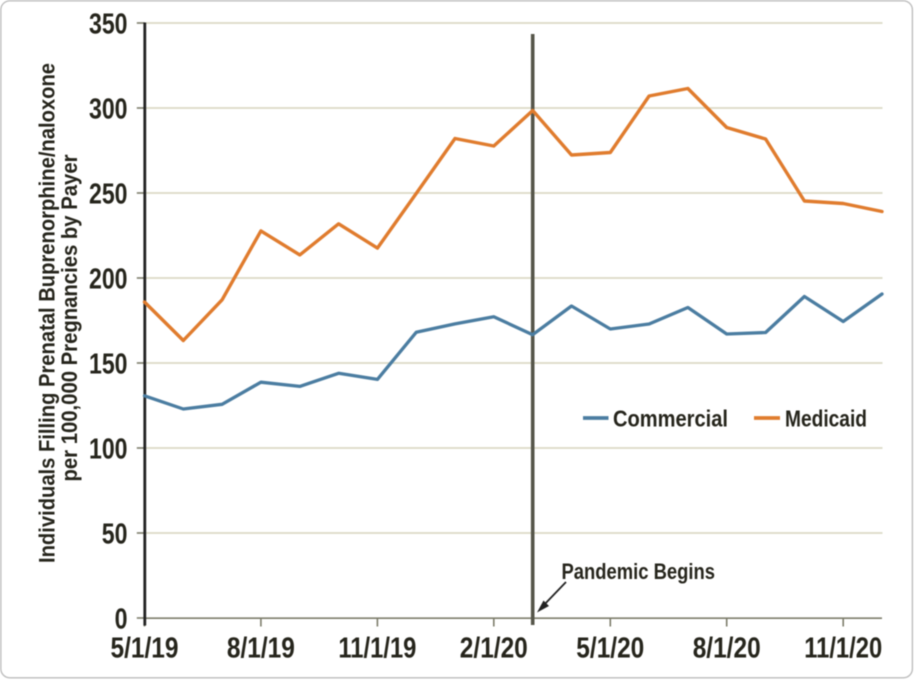 This screenshot has width=914, height=680. Describe the element at coordinates (108, 195) in the screenshot. I see `svg-text: 250` at that location.